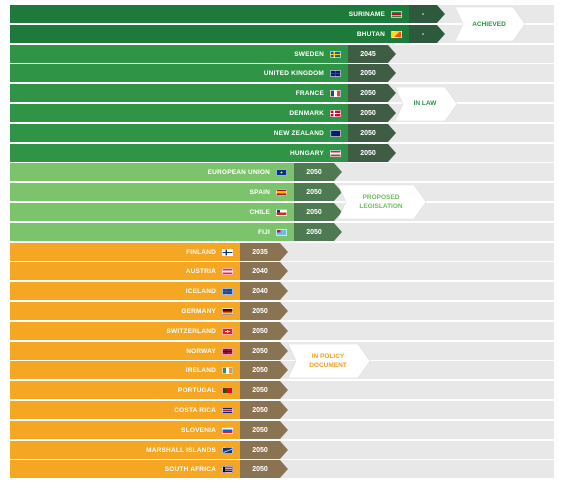 The height and width of the screenshot is (482, 564). What do you see at coordinates (152, 172) in the screenshot?
I see `country-bar: EUROPEAN UNION` at bounding box center [152, 172].